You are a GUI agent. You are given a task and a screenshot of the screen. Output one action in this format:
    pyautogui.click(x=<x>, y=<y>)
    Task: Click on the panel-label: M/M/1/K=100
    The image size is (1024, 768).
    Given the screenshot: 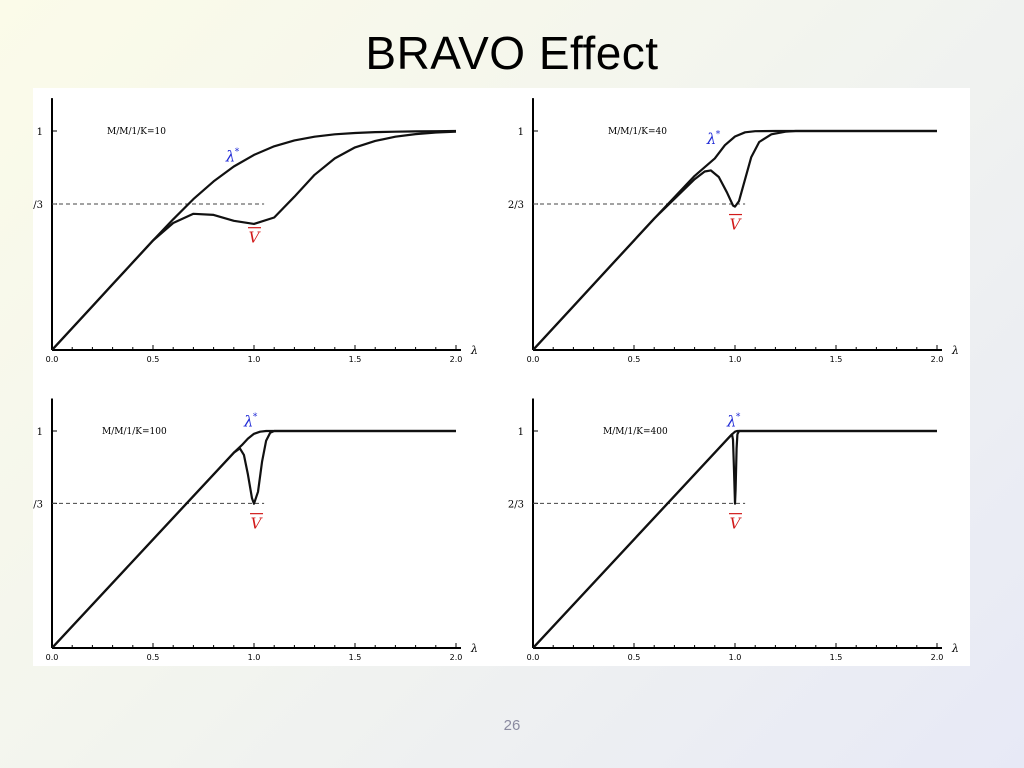 What is the action you would take?
    pyautogui.click(x=134, y=432)
    